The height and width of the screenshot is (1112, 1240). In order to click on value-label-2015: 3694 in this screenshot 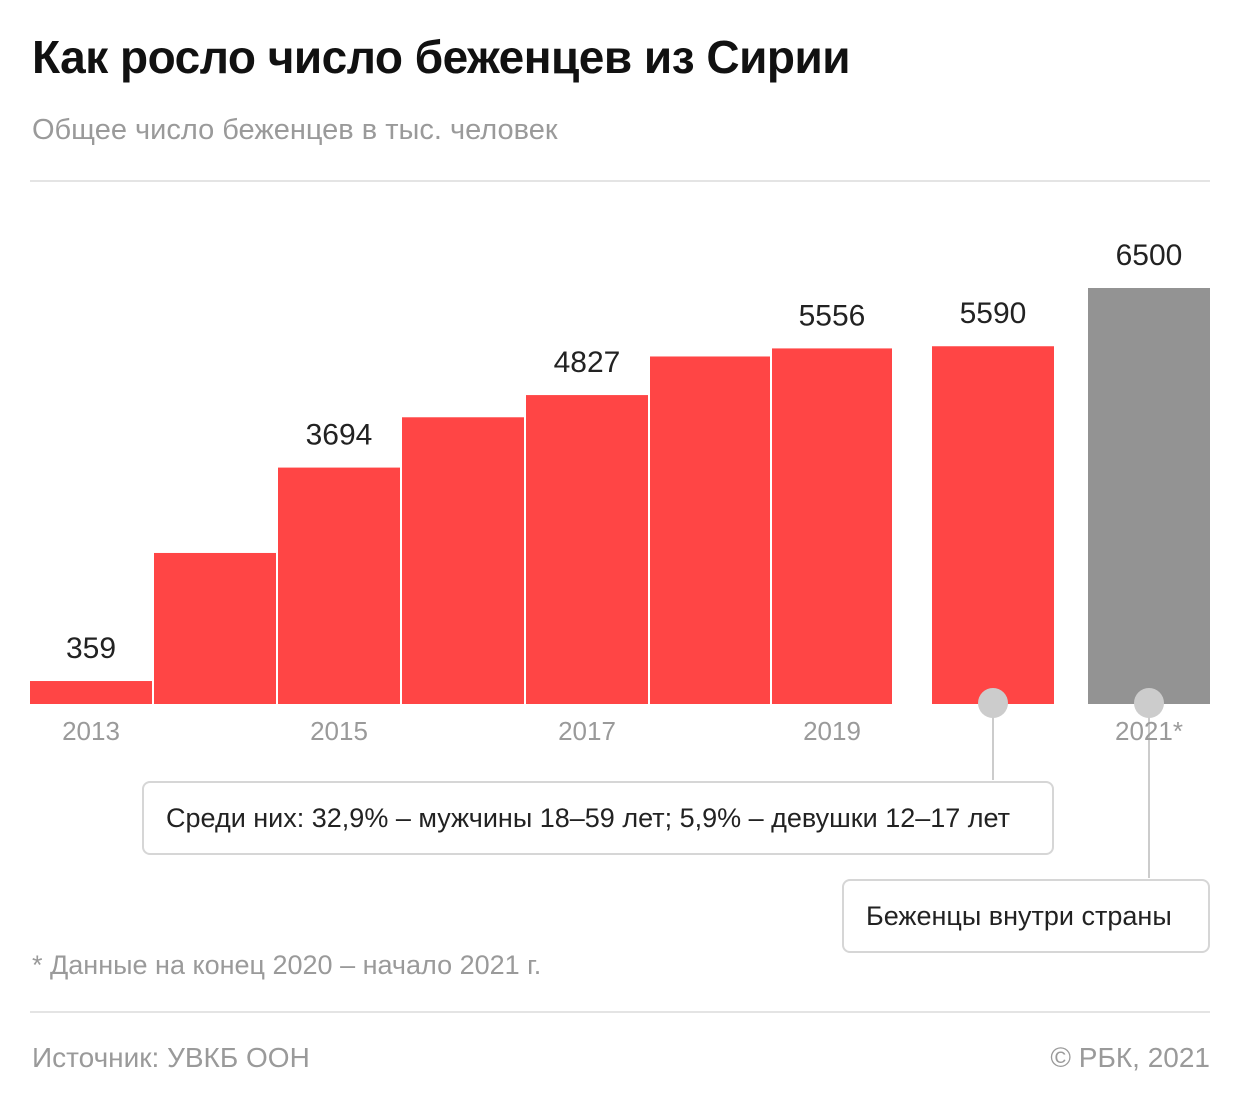, I will do `click(339, 435)`.